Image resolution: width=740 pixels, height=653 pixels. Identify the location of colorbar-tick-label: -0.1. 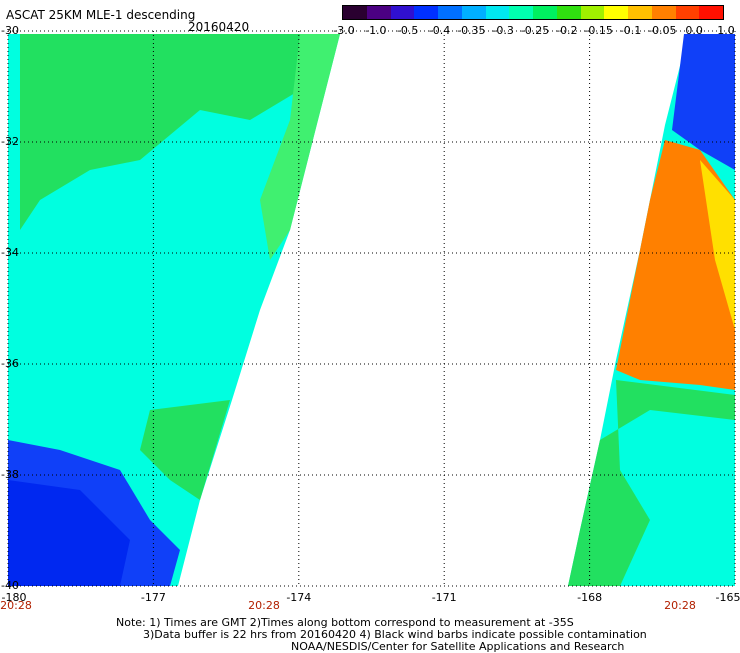
(630, 30).